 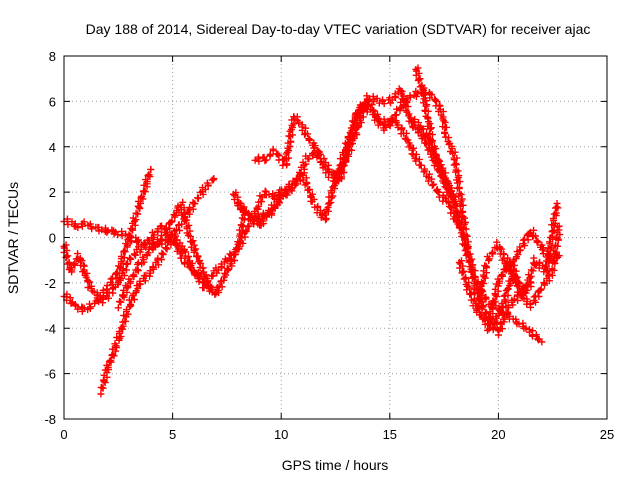 What do you see at coordinates (390, 434) in the screenshot?
I see `x-tick-label: 15` at bounding box center [390, 434].